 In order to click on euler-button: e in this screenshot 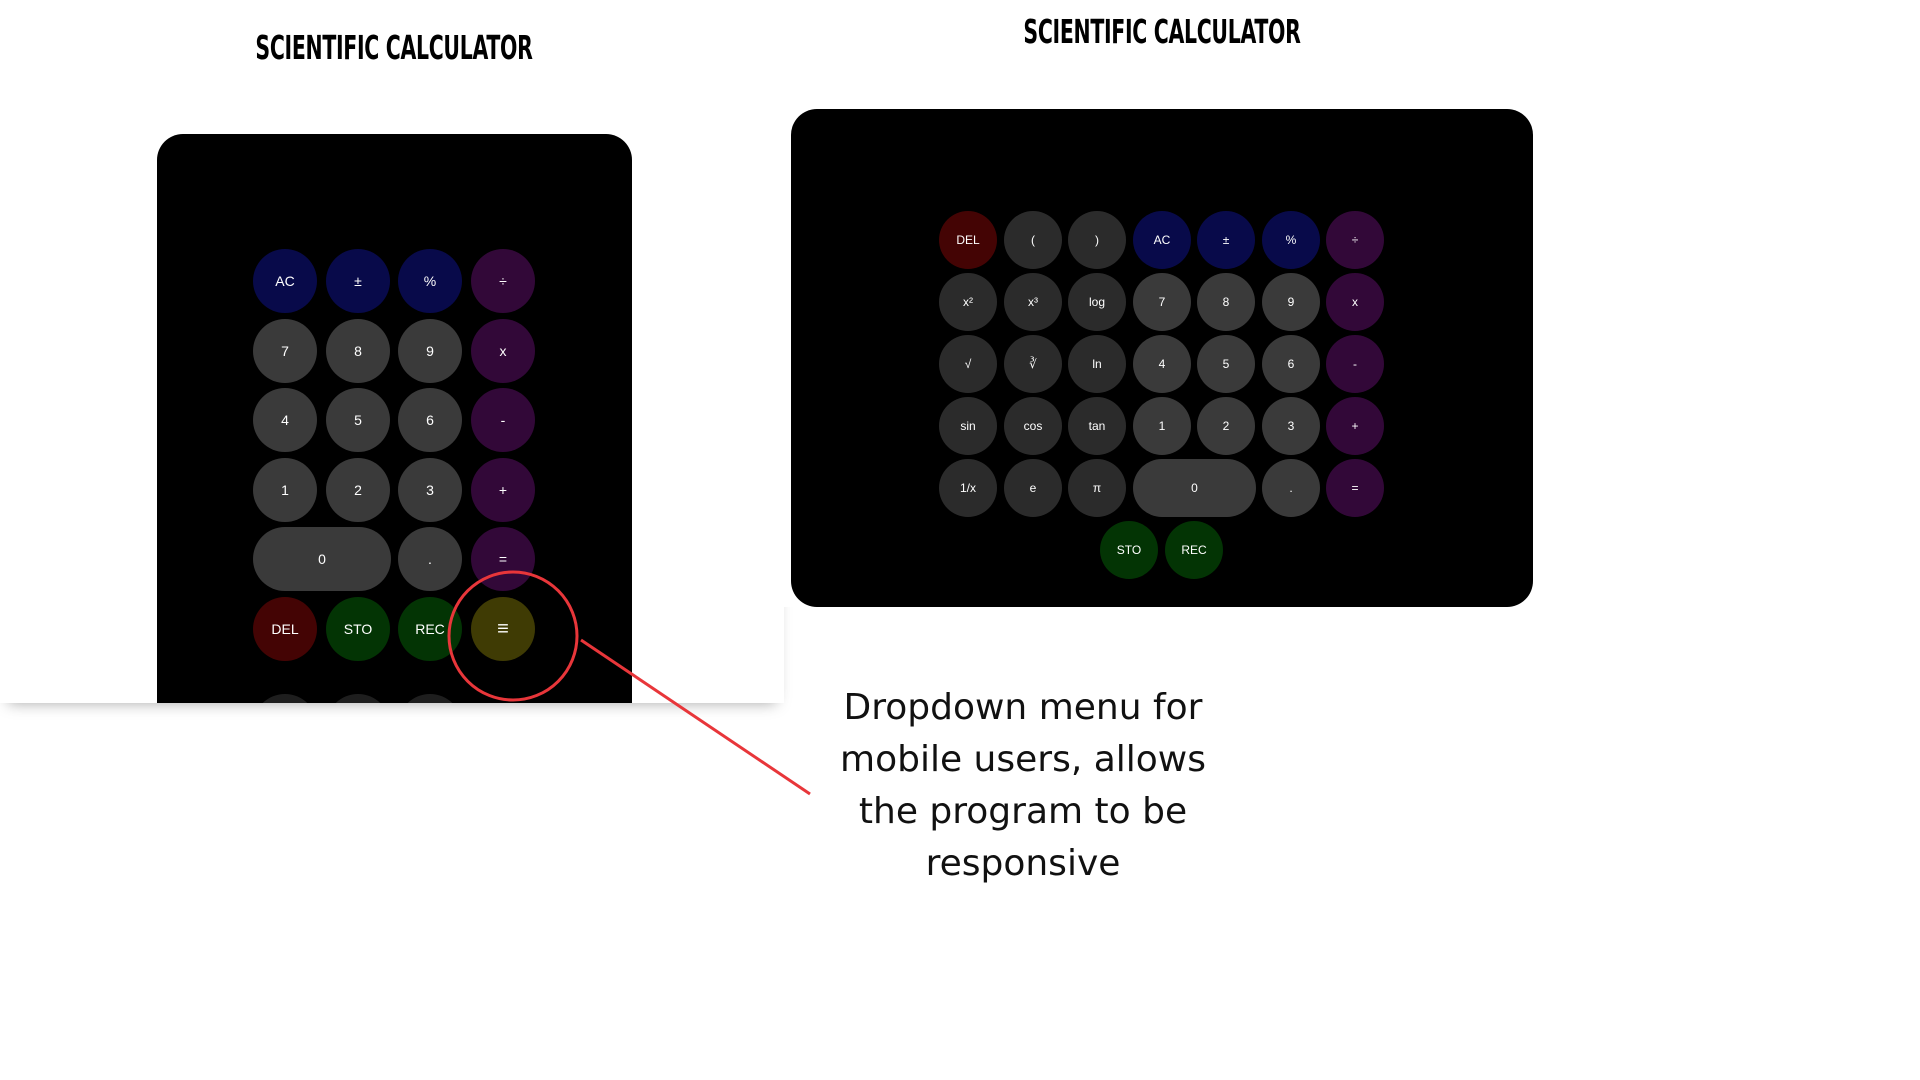, I will do `click(1033, 488)`.